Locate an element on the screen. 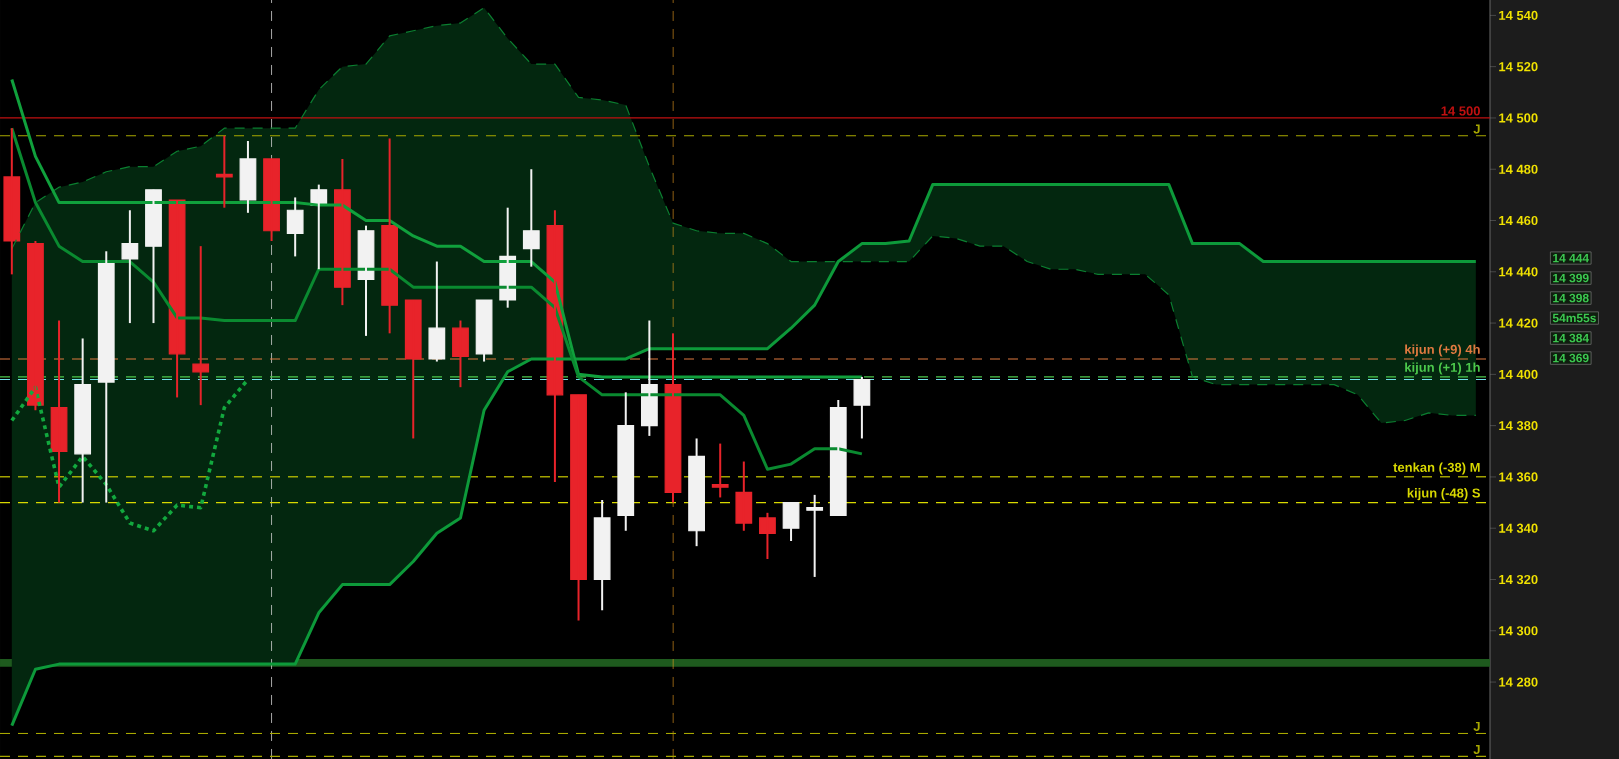 This screenshot has height=759, width=1619. y-tick-label: 14 520 is located at coordinates (1518, 67).